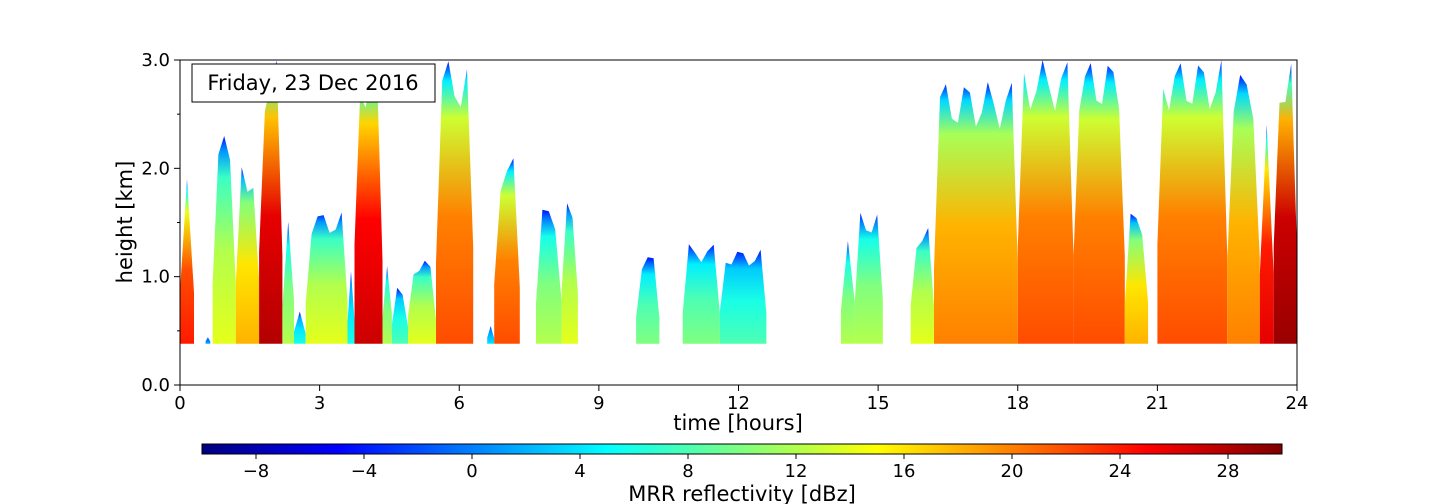 The image size is (1440, 504). I want to click on y-tick-label: 0.0, so click(155, 385).